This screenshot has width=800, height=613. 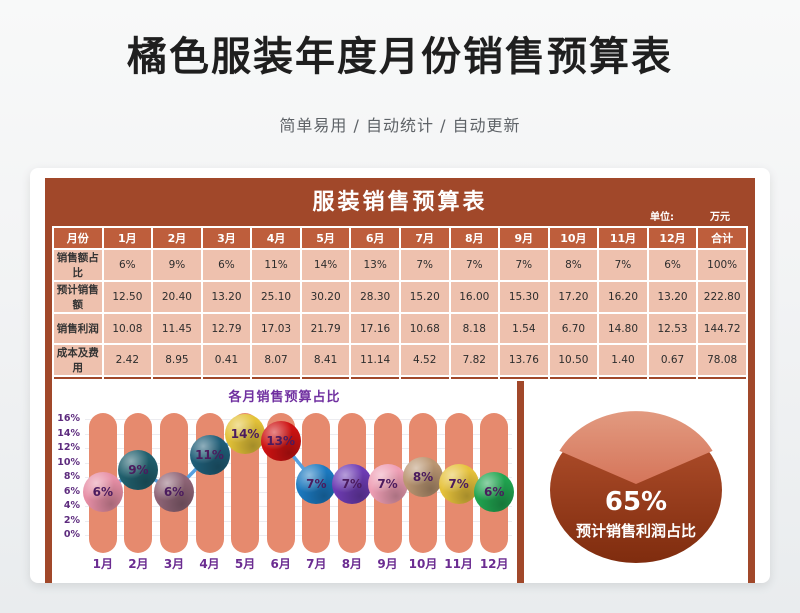 What do you see at coordinates (400, 57) in the screenshot?
I see `page-title: 橘色服装年度月份销售预算表` at bounding box center [400, 57].